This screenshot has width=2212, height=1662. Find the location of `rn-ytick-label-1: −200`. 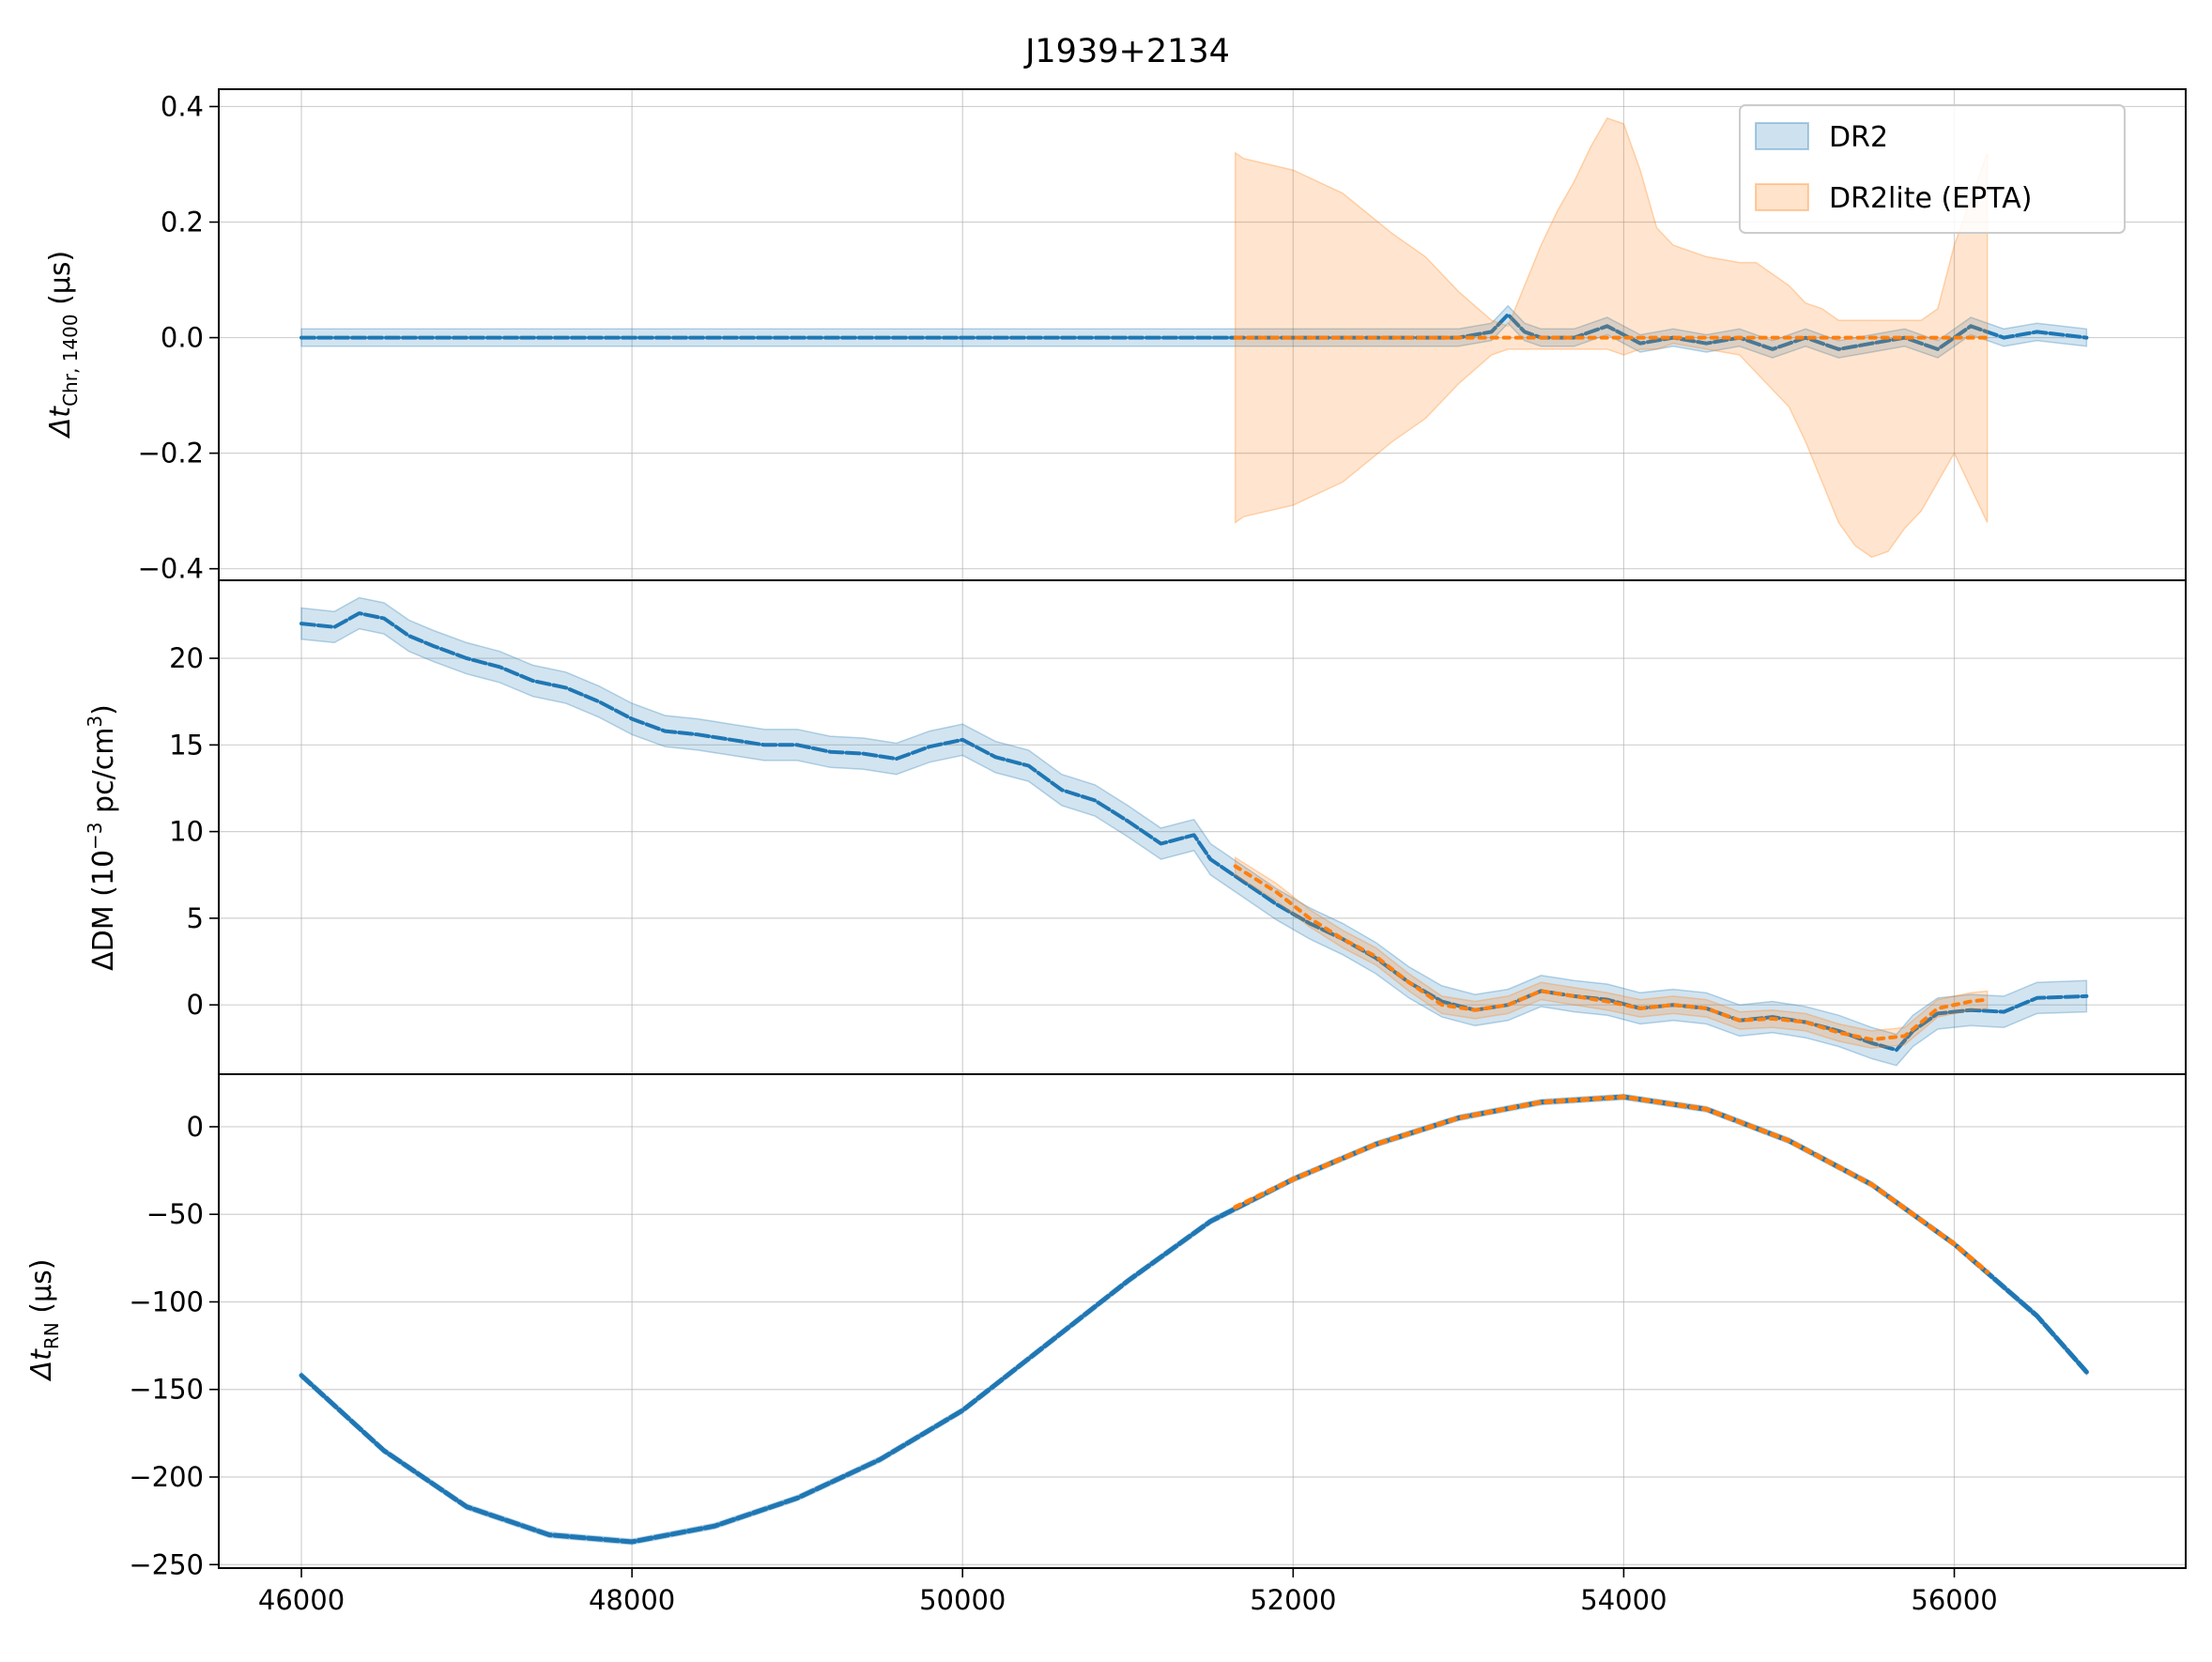

rn-ytick-label-1: −200 is located at coordinates (166, 1477).